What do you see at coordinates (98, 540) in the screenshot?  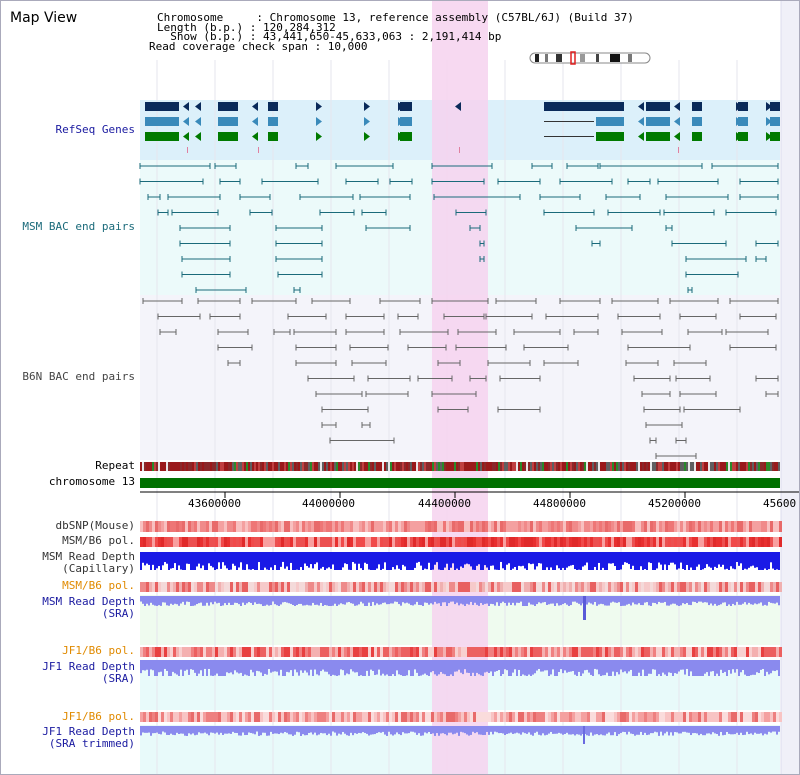 I see `track-label-msm-b6-pol: MSM/B6 pol.` at bounding box center [98, 540].